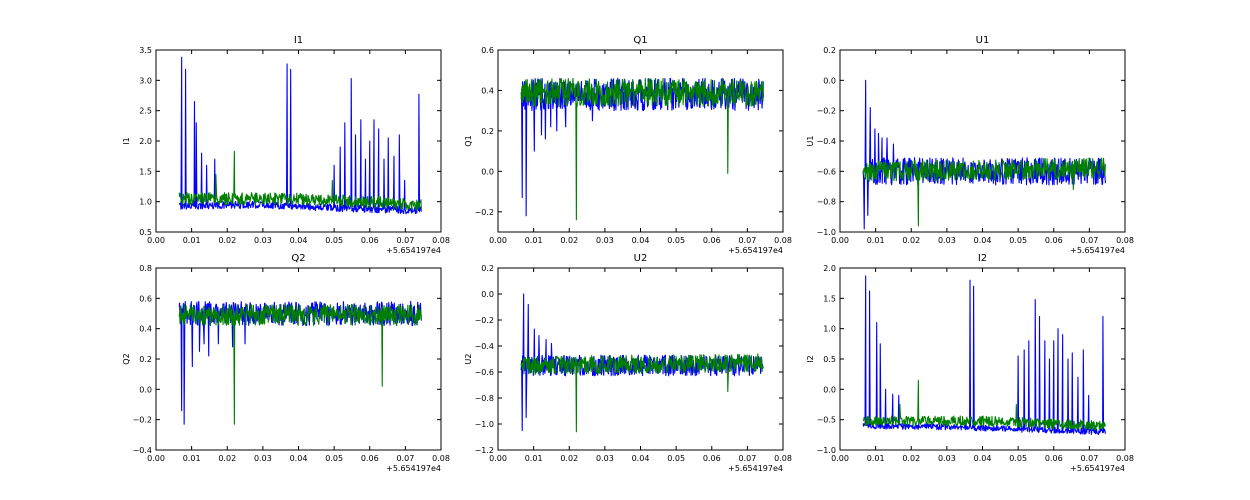  What do you see at coordinates (145, 329) in the screenshot?
I see `y-tick-label: 0.4` at bounding box center [145, 329].